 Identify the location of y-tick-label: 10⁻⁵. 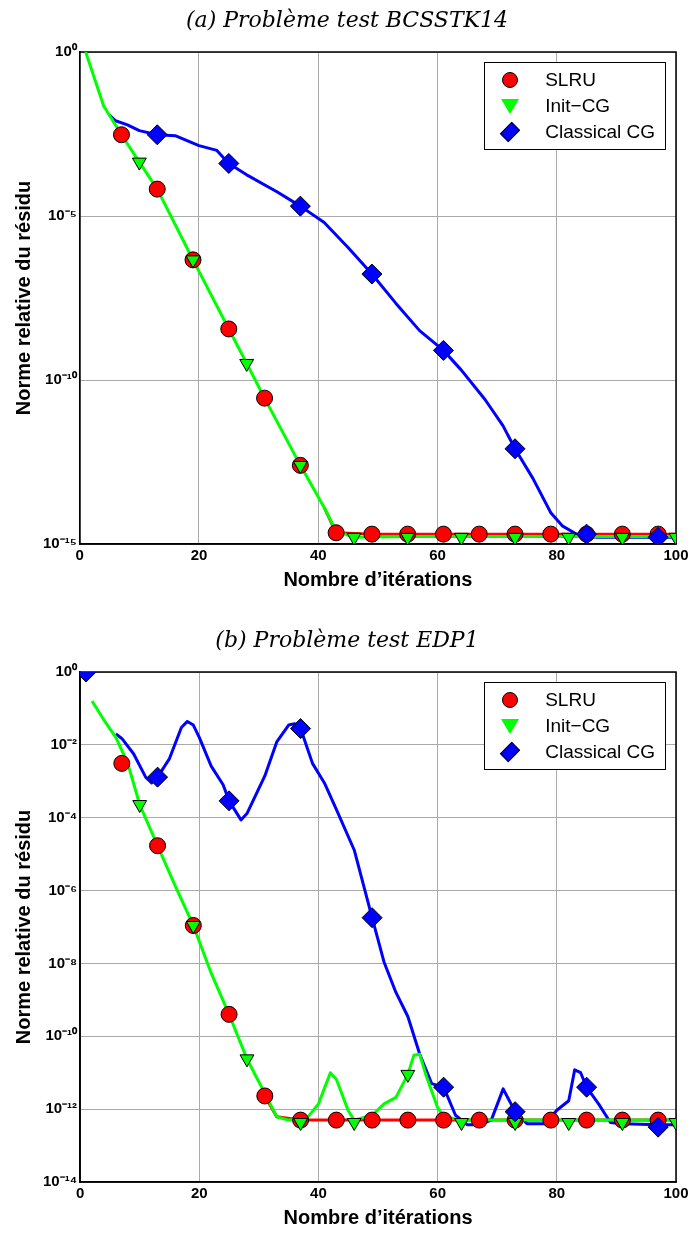
(62, 215).